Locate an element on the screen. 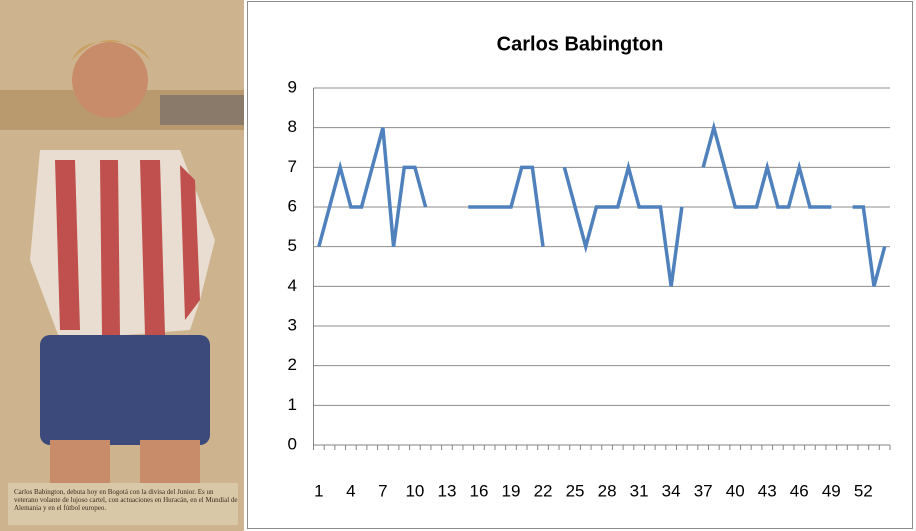  x-tick-label: 25 is located at coordinates (575, 490).